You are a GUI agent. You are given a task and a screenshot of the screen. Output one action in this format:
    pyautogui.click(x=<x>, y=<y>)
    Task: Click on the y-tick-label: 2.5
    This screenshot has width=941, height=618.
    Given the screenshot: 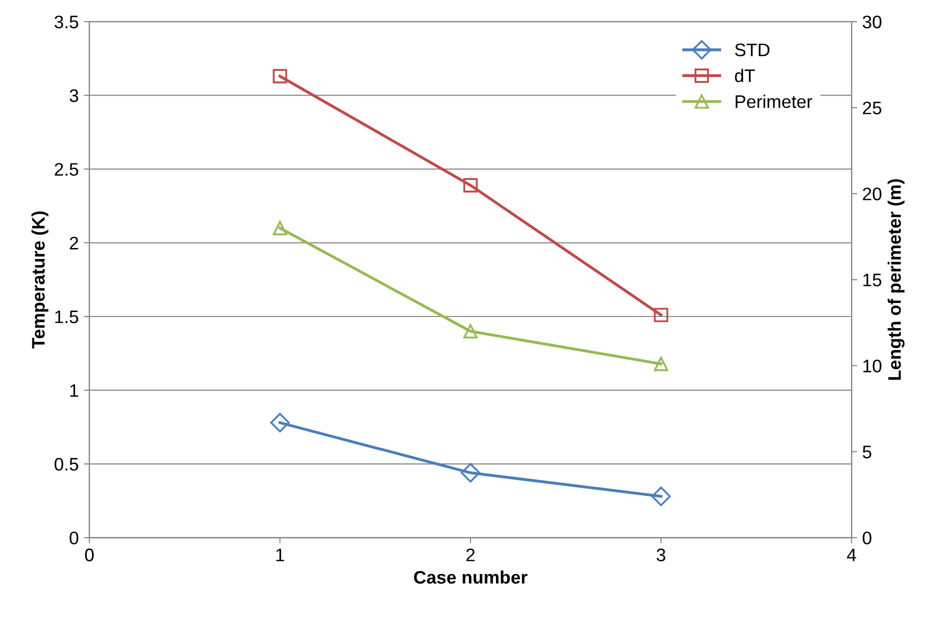 What is the action you would take?
    pyautogui.click(x=66, y=169)
    